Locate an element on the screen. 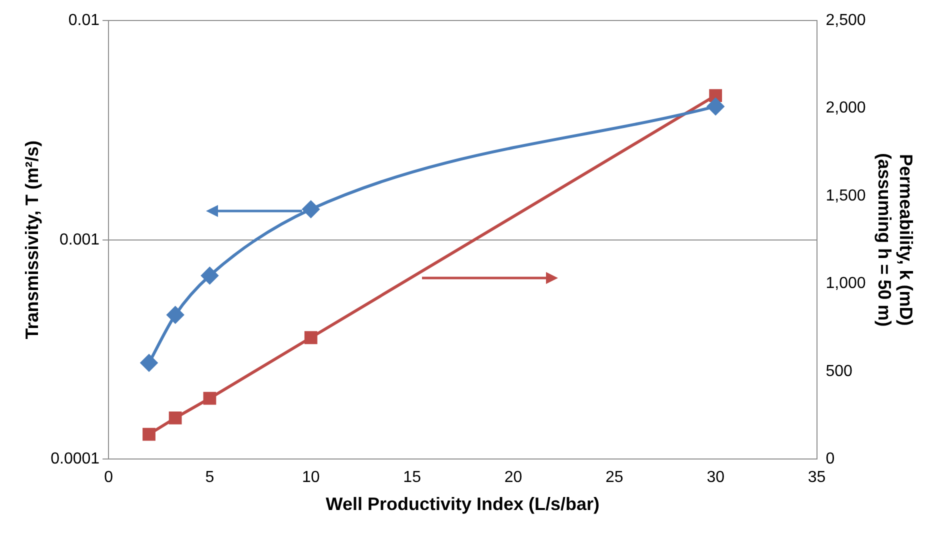 This screenshot has height=538, width=938. y2-tick-label: 500 is located at coordinates (839, 371).